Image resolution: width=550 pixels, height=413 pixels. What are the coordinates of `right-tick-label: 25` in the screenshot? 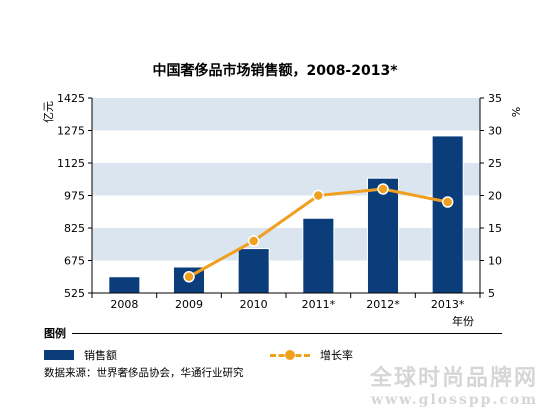 It's located at (495, 163).